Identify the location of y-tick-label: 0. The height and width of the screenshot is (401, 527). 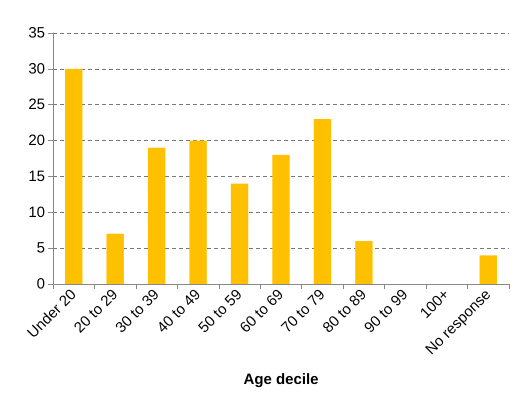
(40, 284).